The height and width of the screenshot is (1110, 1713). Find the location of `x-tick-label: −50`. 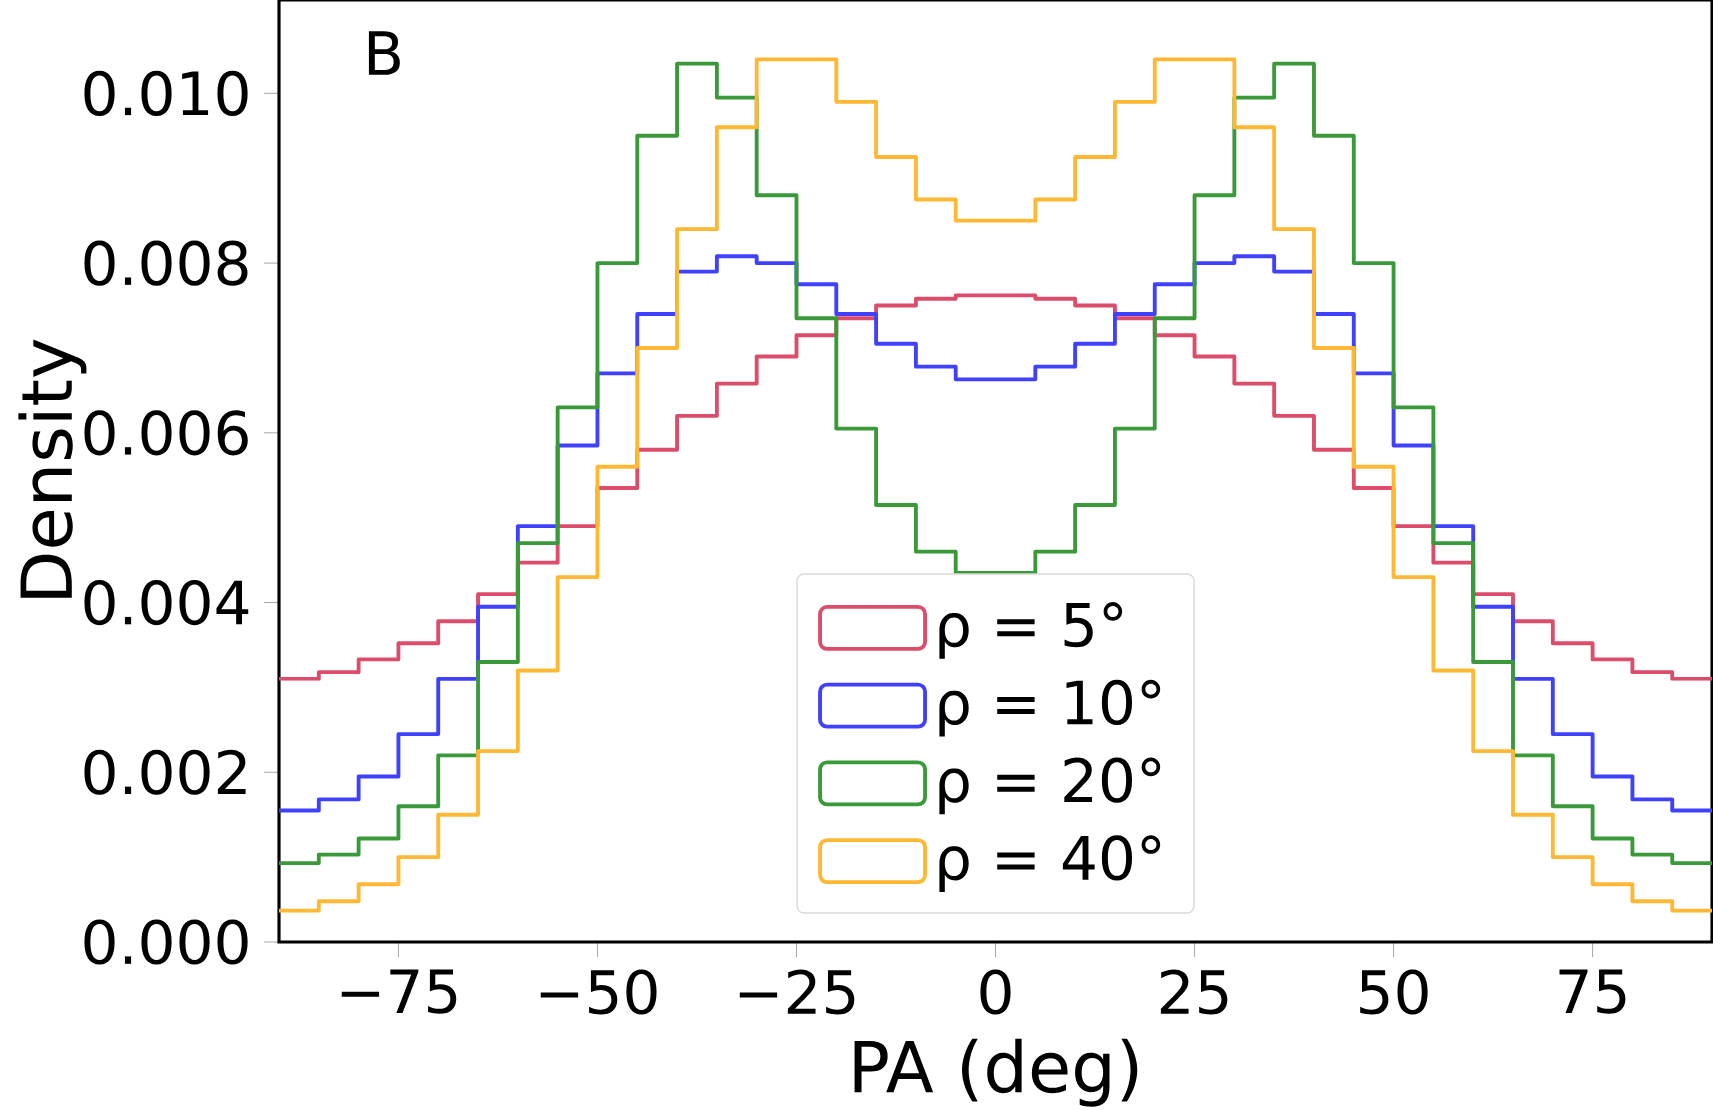

x-tick-label: −50 is located at coordinates (598, 992).